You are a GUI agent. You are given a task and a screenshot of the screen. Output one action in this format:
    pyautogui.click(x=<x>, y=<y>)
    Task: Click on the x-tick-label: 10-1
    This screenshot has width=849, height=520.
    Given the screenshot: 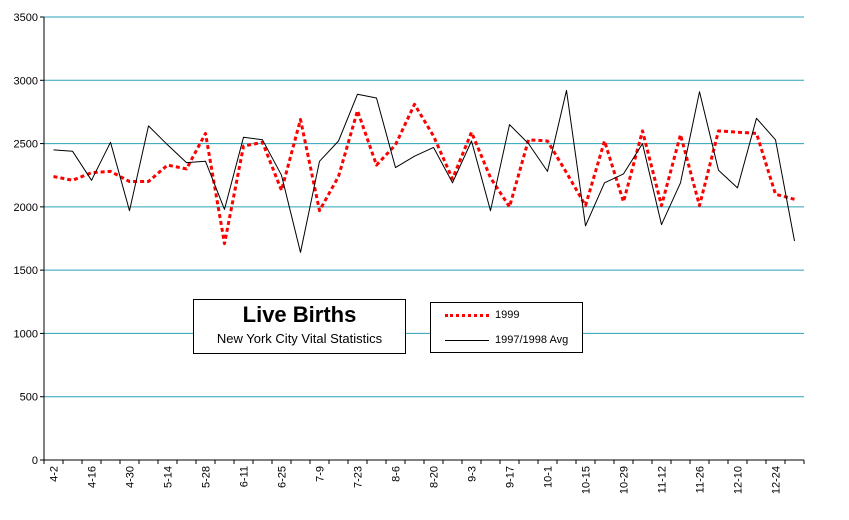 What is the action you would take?
    pyautogui.click(x=549, y=477)
    